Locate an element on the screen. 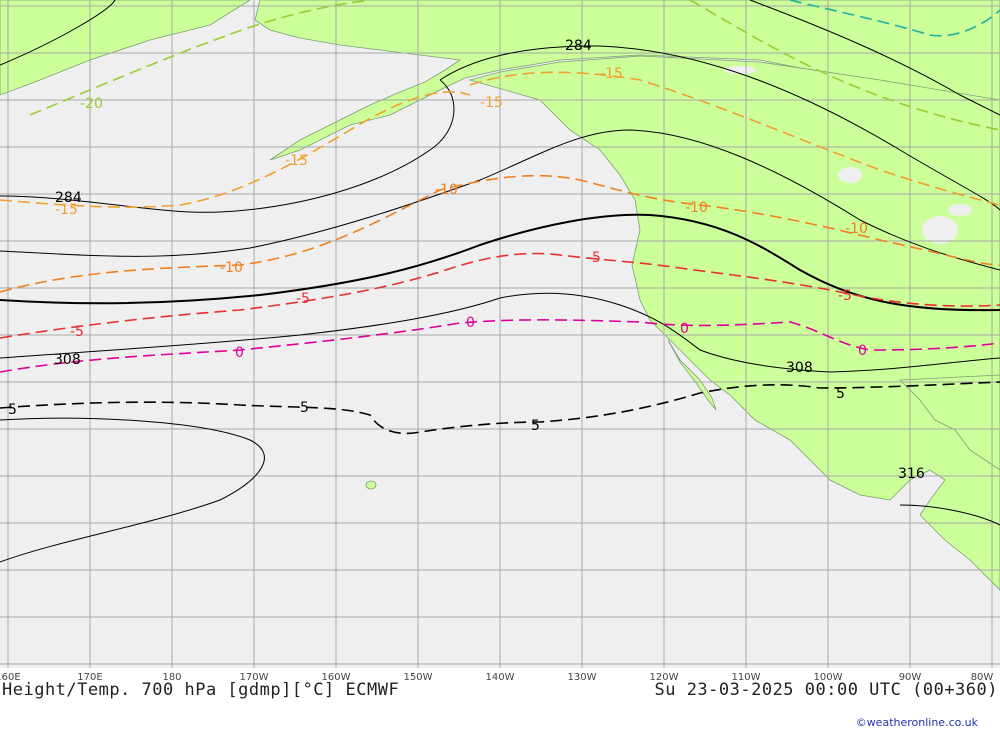 The image size is (1000, 733). temp-contour-minus15-east is located at coordinates (734, 138).